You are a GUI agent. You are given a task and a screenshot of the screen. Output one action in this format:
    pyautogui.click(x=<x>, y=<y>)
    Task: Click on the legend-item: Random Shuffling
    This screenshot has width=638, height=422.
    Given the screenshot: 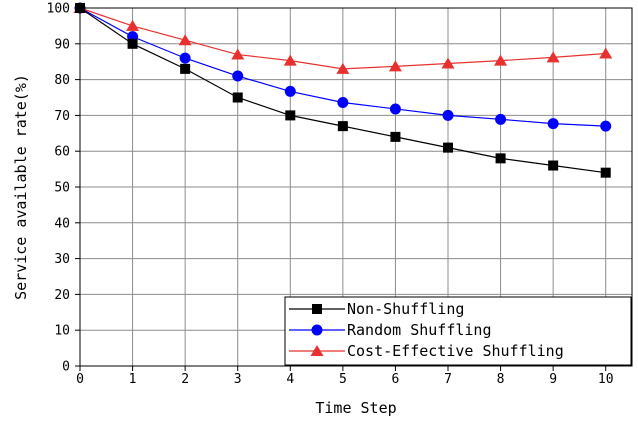 What is the action you would take?
    pyautogui.click(x=390, y=330)
    